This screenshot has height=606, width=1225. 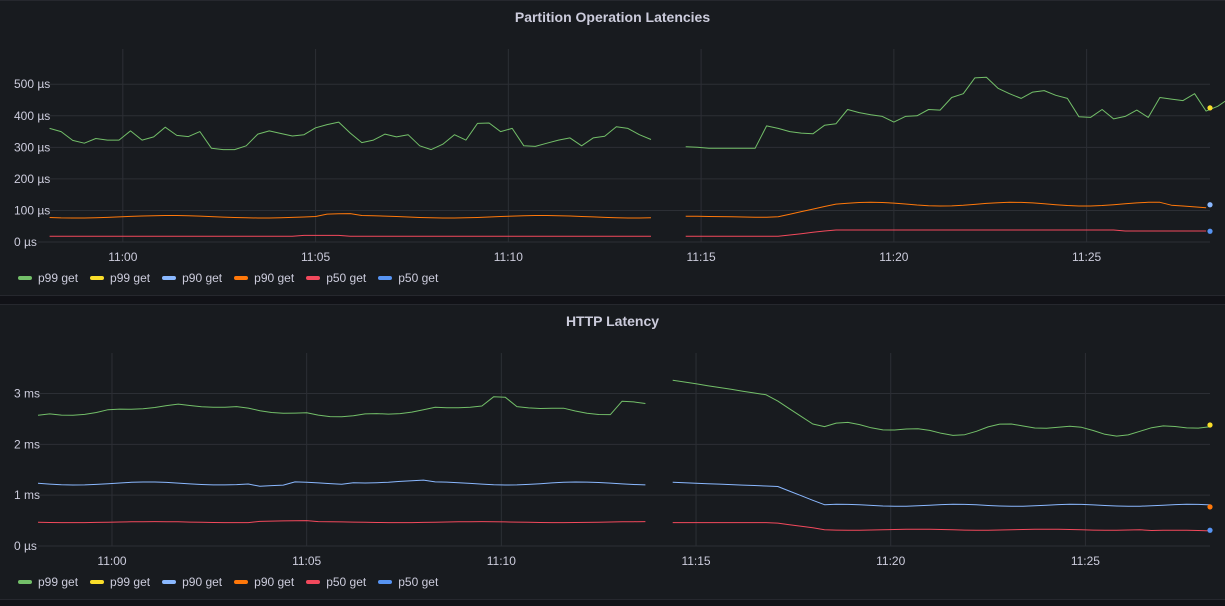 What do you see at coordinates (32, 147) in the screenshot?
I see `y-tick-label: 300 µs` at bounding box center [32, 147].